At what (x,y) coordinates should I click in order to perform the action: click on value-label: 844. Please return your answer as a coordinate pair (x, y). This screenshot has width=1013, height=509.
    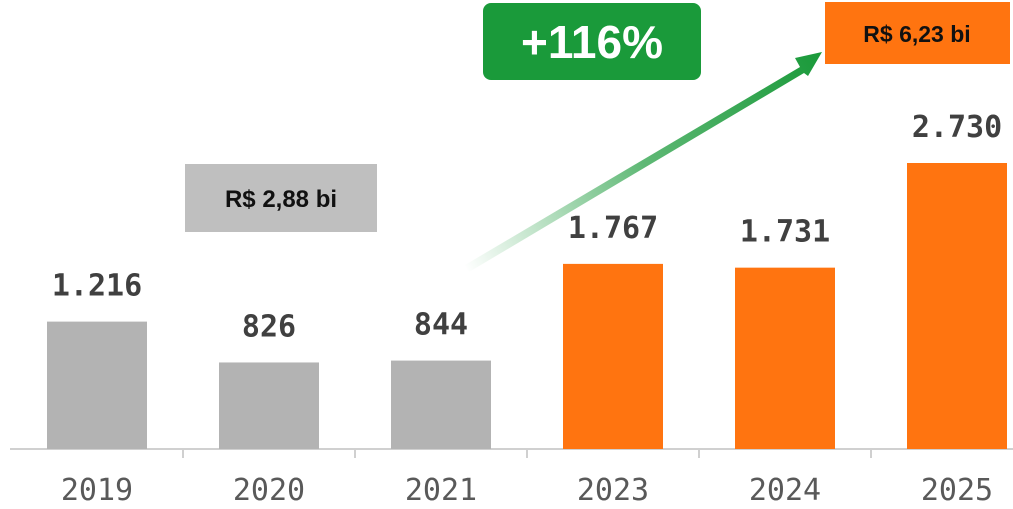
    Looking at the image, I should click on (441, 325).